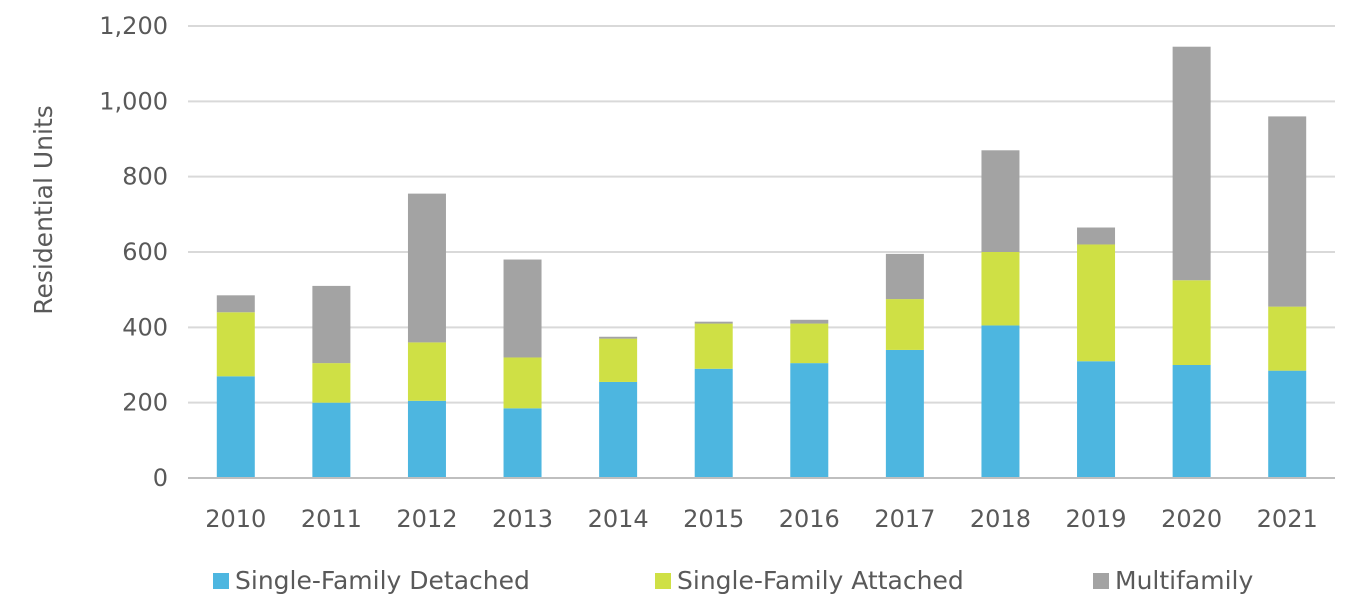  What do you see at coordinates (382, 580) in the screenshot?
I see `legend-label: Single-Family Detached` at bounding box center [382, 580].